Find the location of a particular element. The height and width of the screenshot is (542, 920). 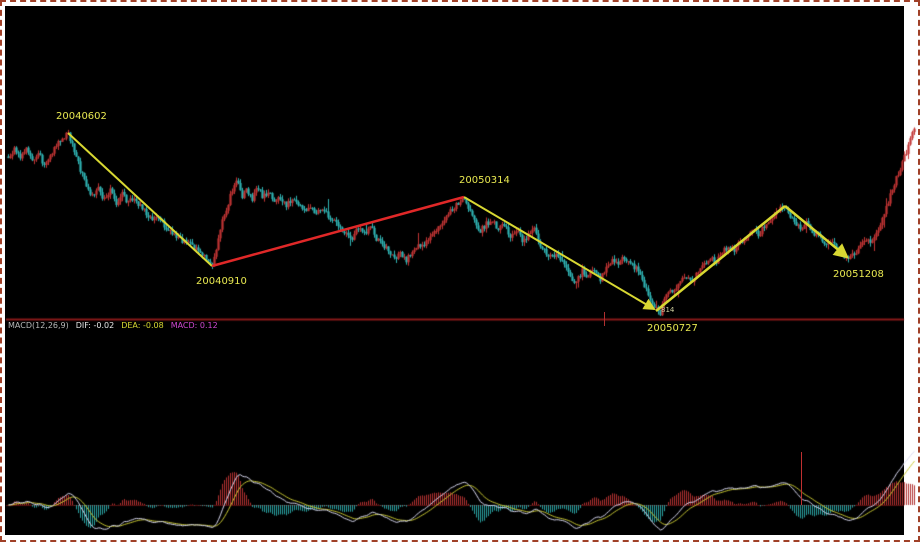

indicator-macd-value: MACD: 0.12 is located at coordinates (194, 325).